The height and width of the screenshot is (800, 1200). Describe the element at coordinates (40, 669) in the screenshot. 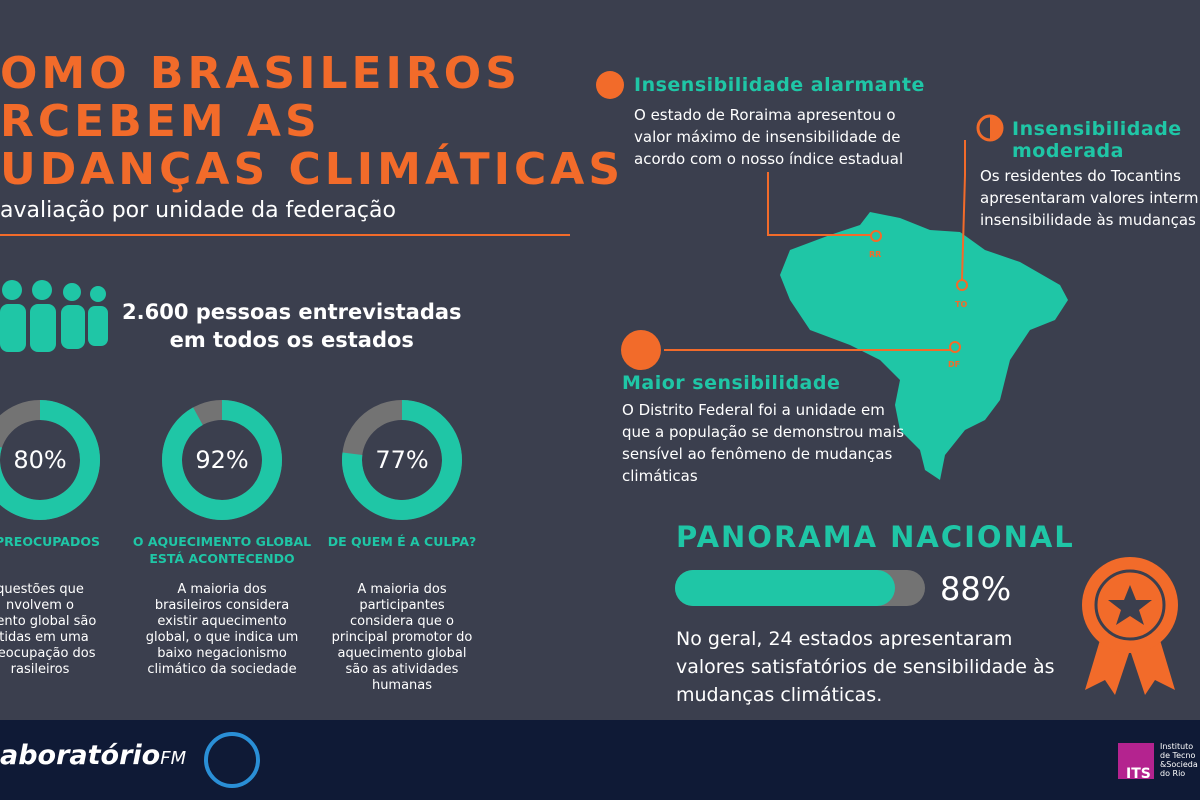

I see `text-line: rasileiros` at that location.